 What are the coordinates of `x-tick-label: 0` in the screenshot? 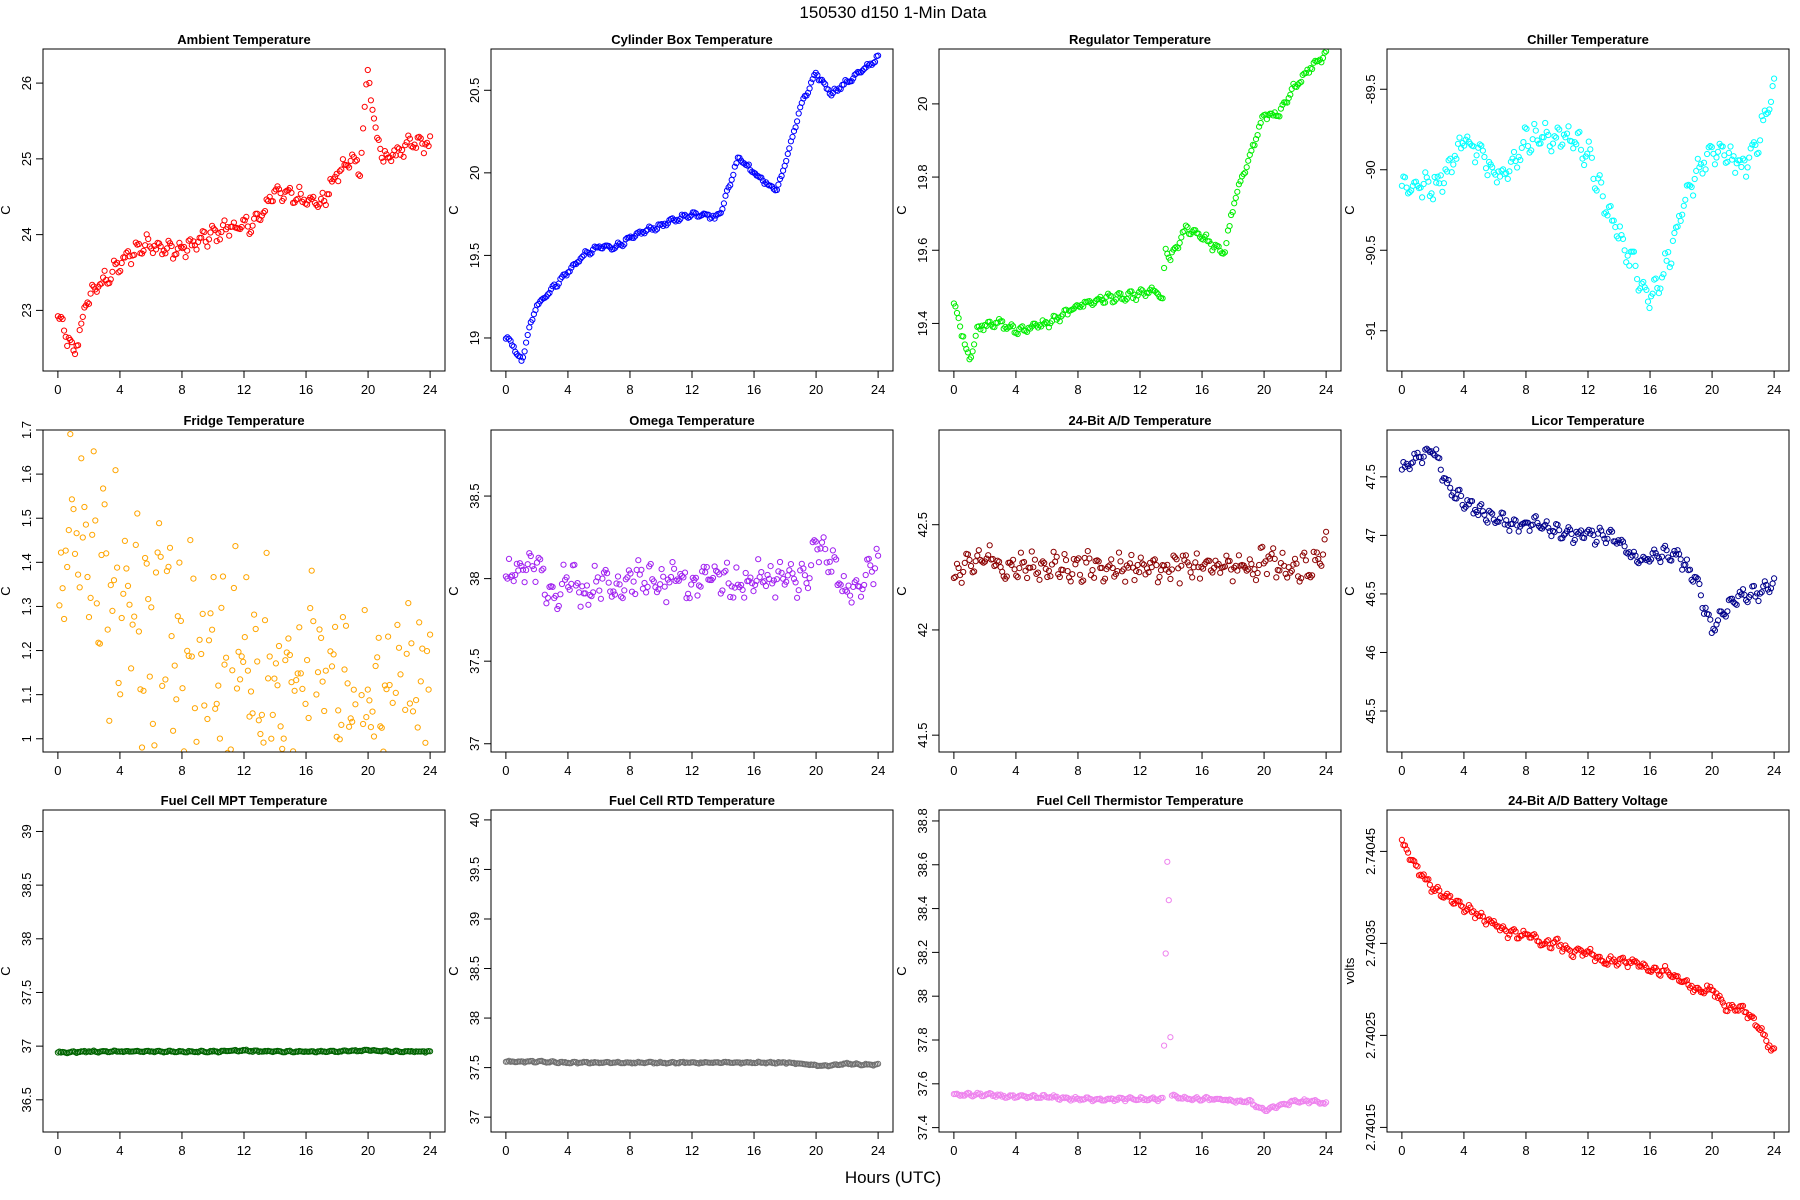 It's located at (1401, 770).